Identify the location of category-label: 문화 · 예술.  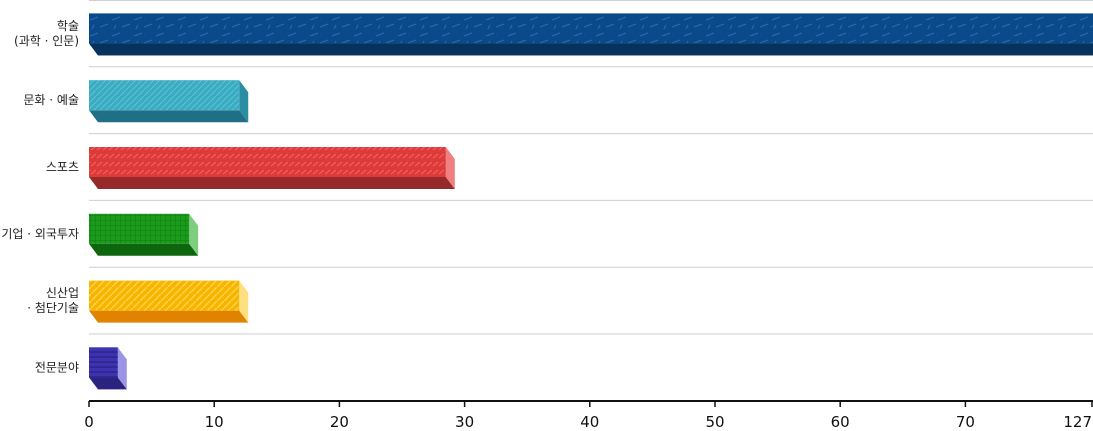
(51, 100).